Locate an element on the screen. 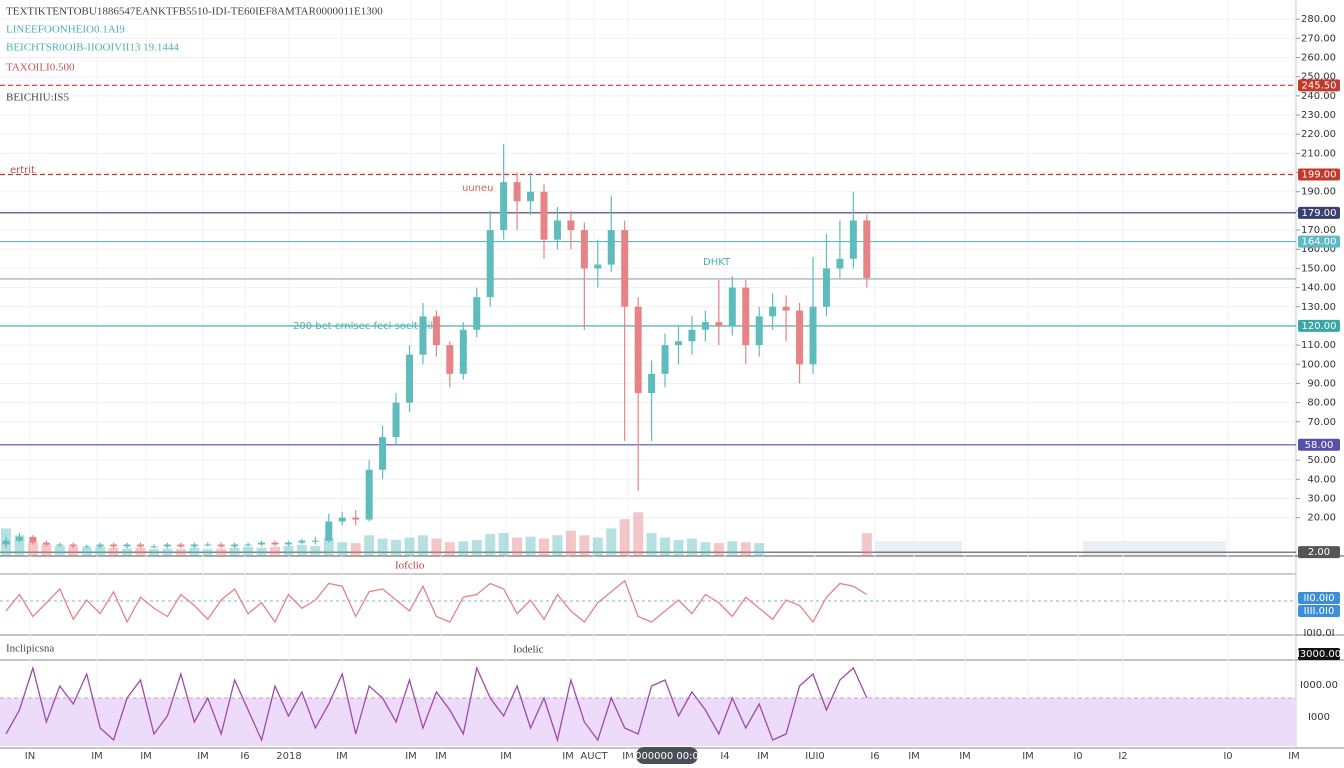 Image resolution: width=1344 pixels, height=768 pixels. legend-entry: TAXOILI0.500 is located at coordinates (40, 68).